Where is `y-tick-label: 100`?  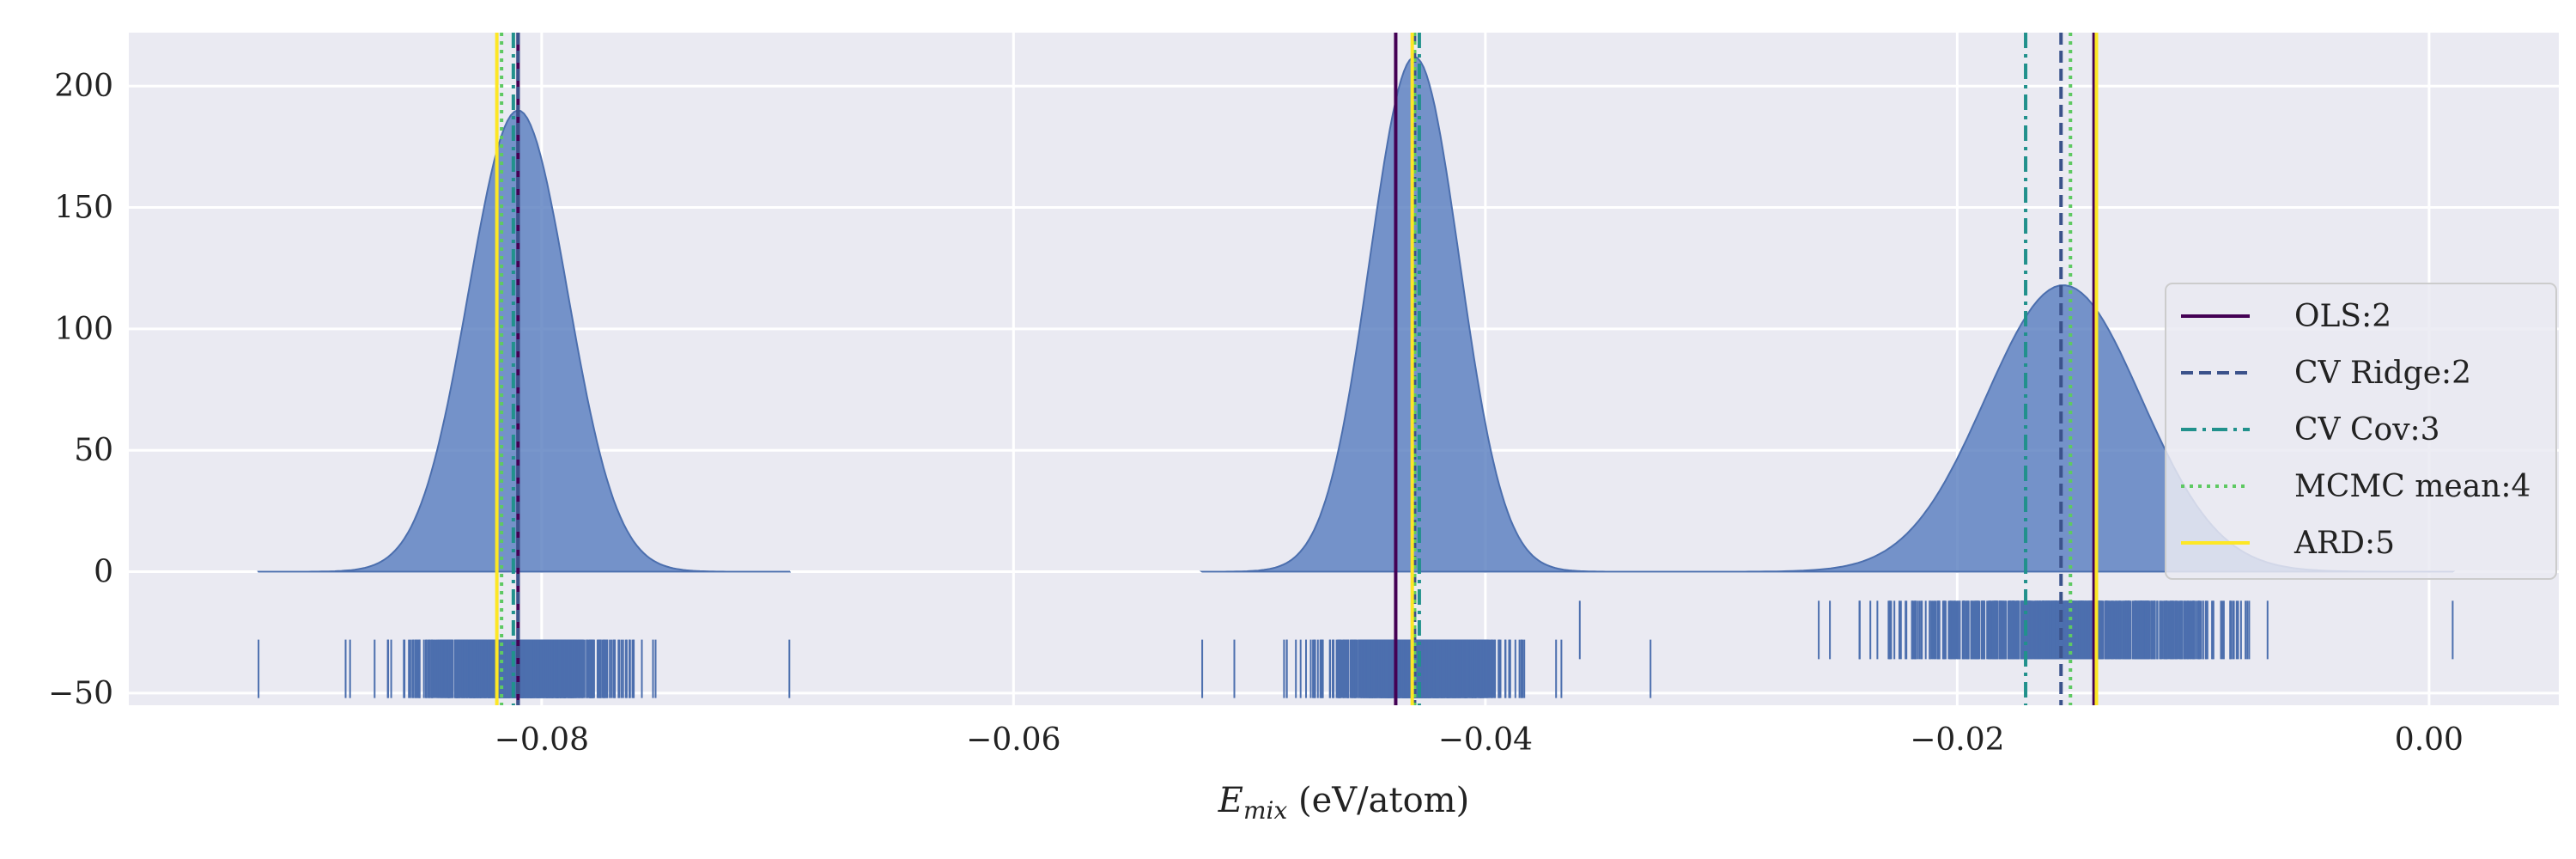
y-tick-label: 100 is located at coordinates (83, 329).